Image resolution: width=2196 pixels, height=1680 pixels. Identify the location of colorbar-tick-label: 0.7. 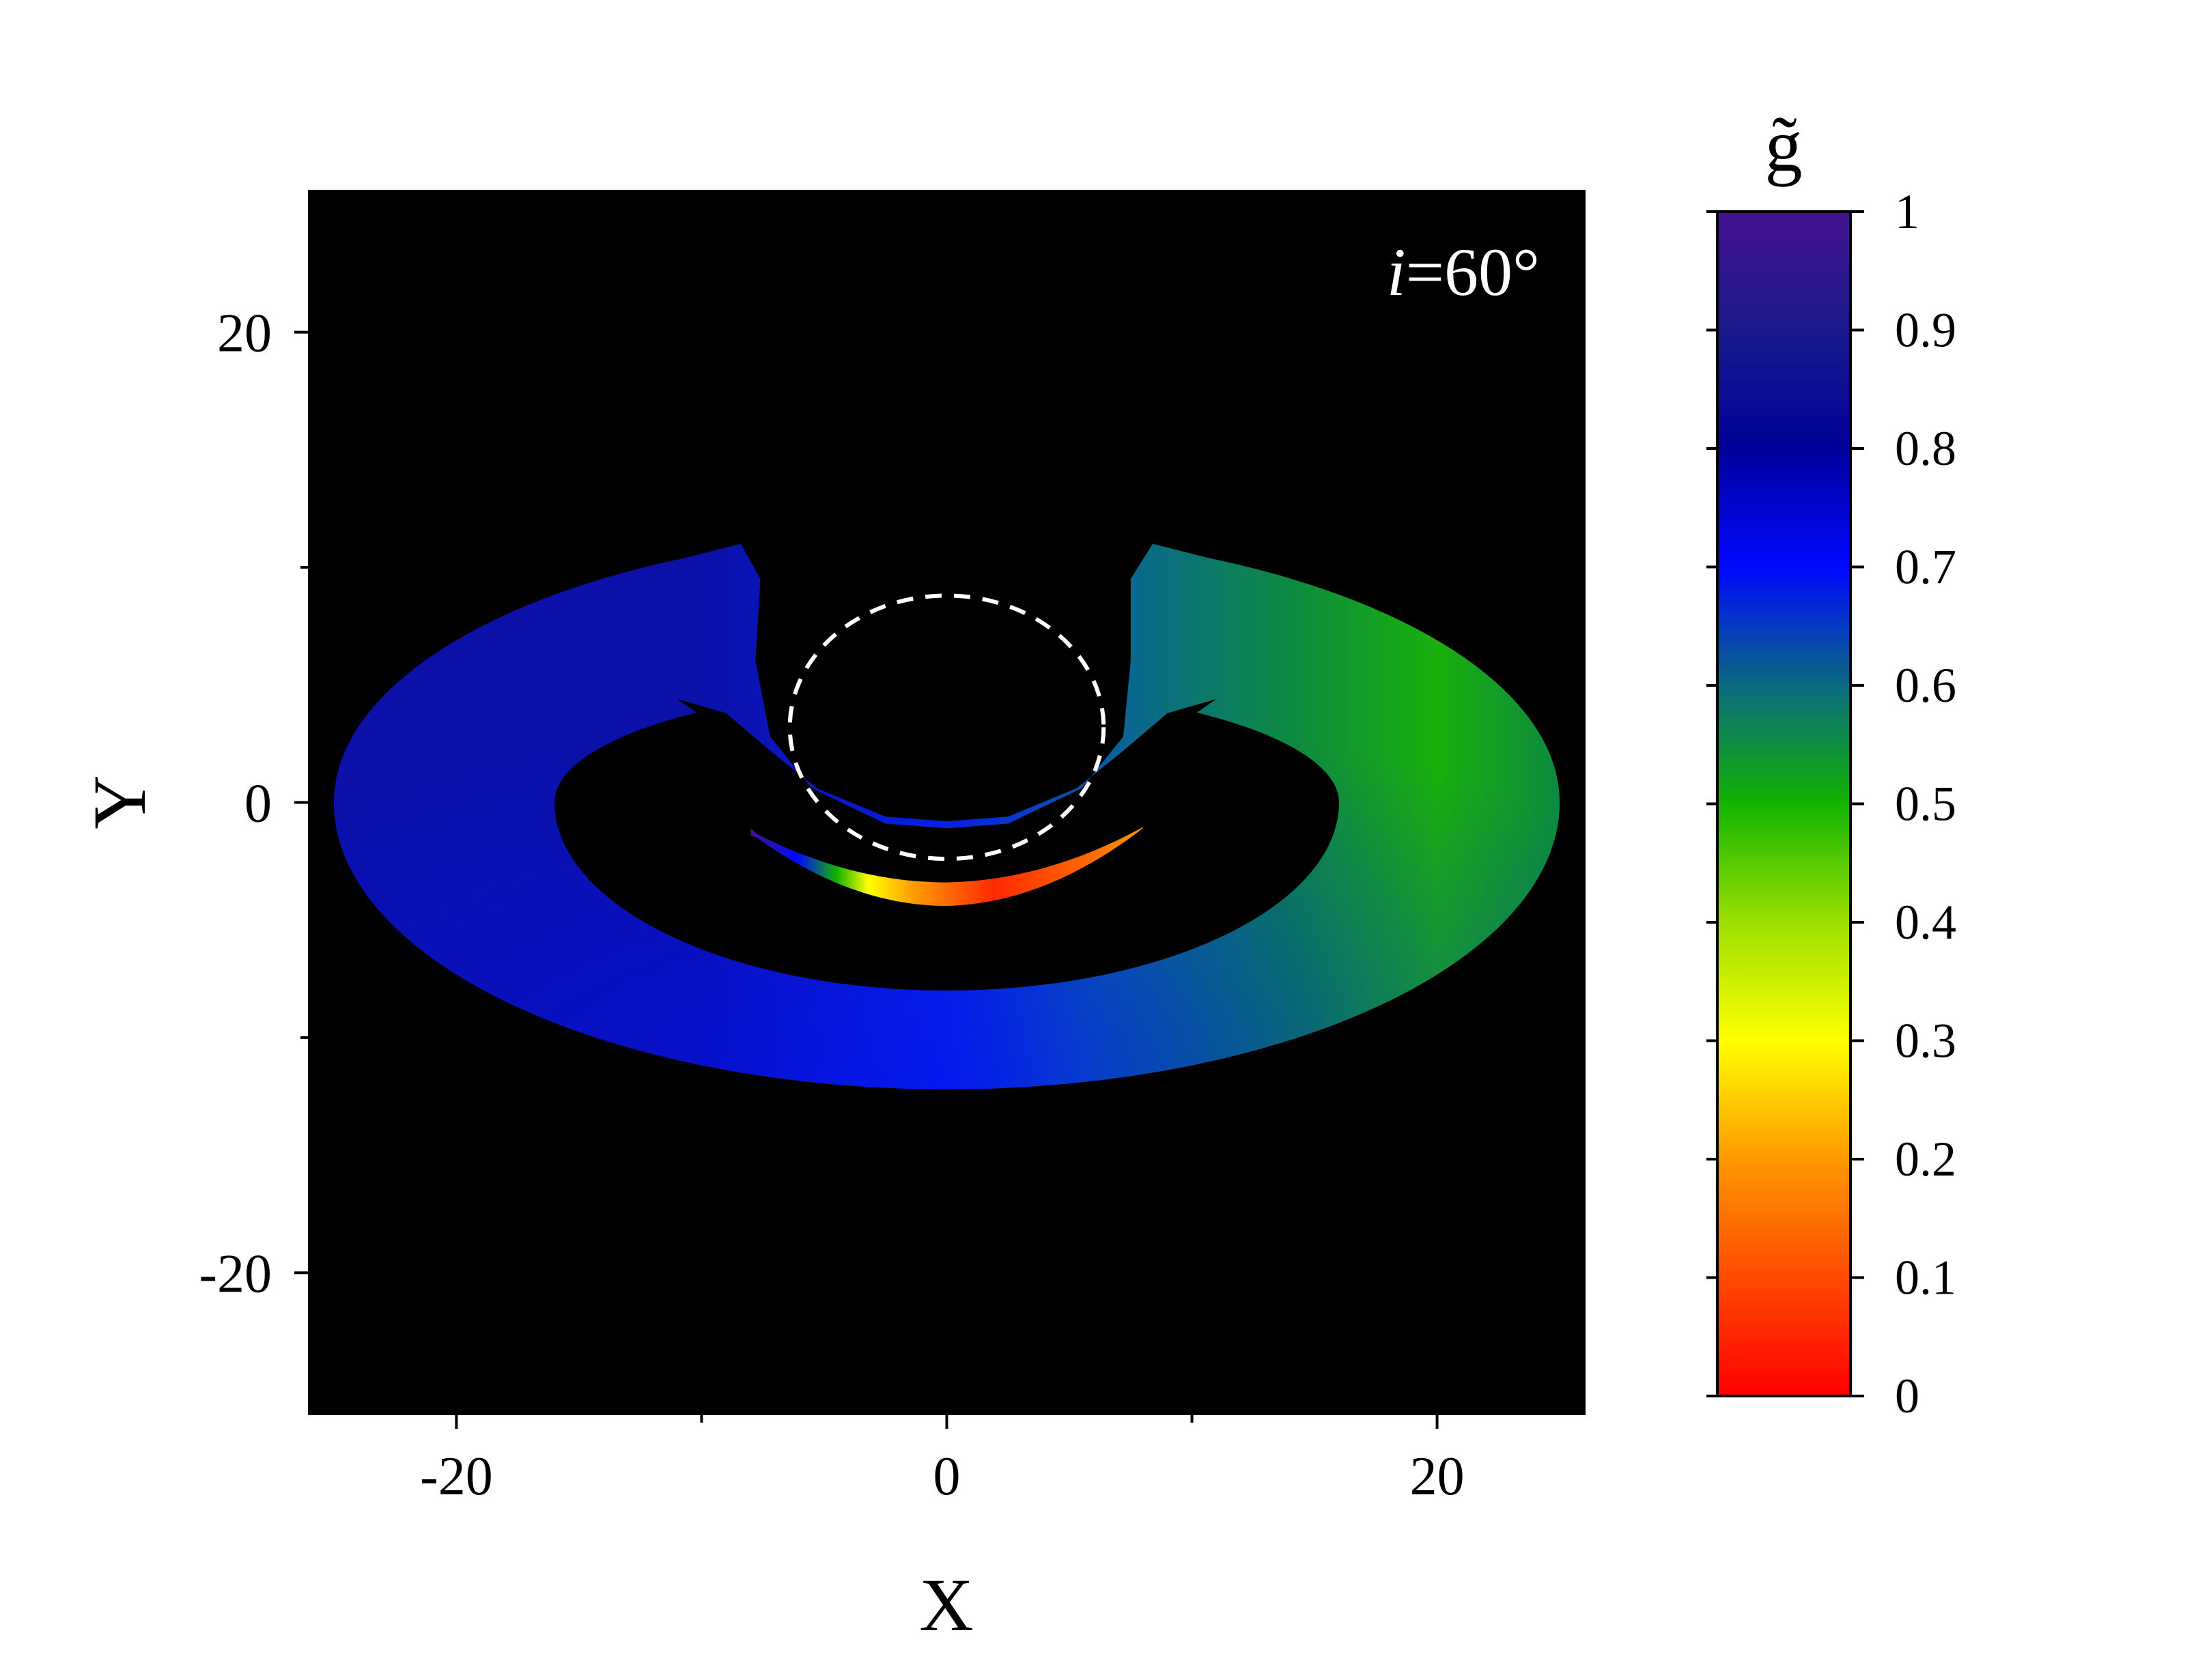
(1926, 567).